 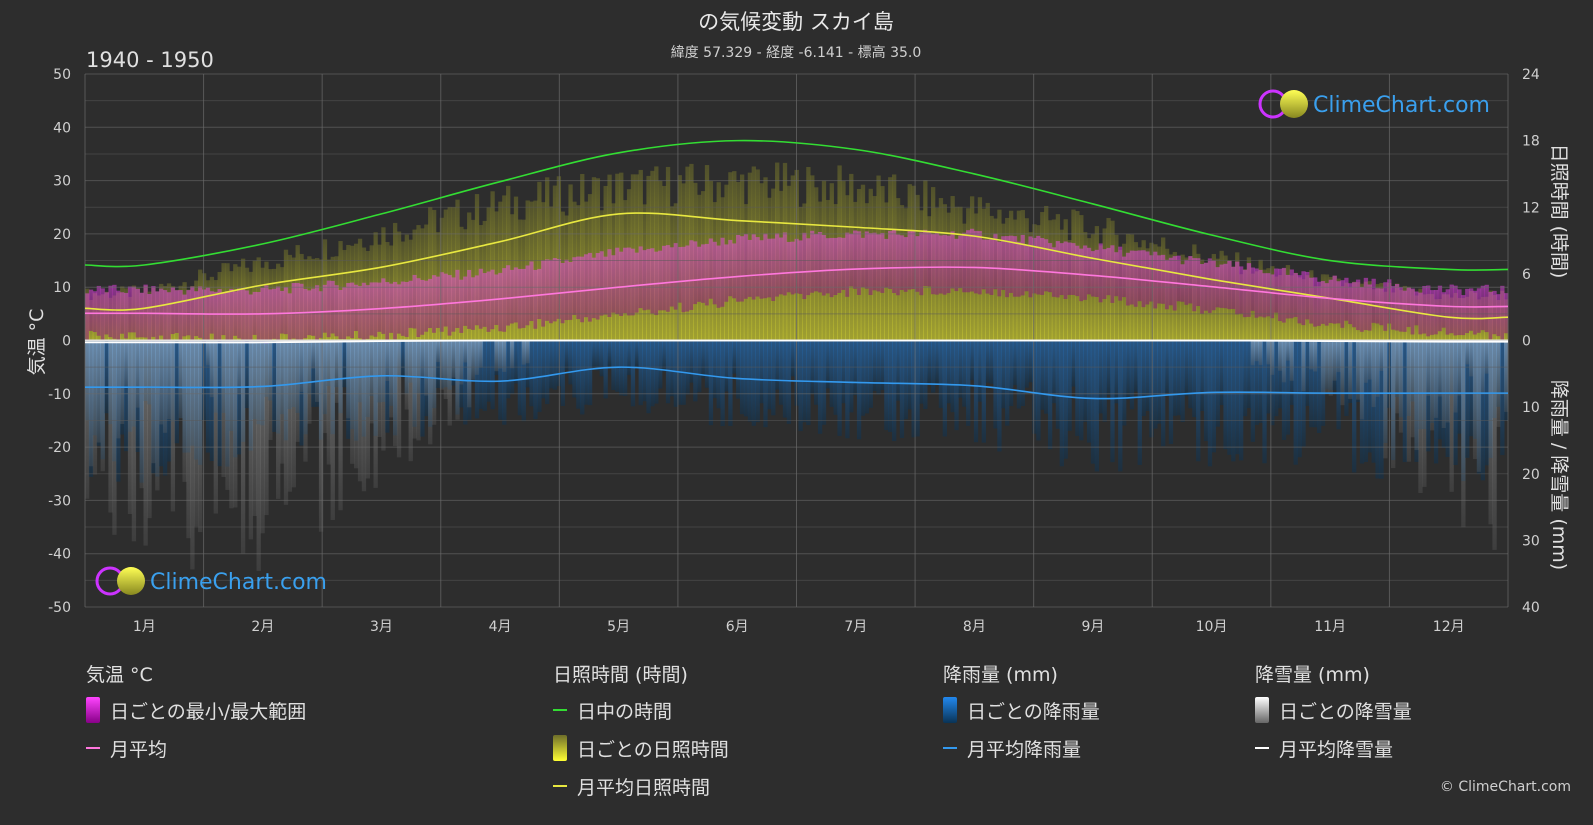 What do you see at coordinates (1021, 710) in the screenshot?
I see `legend-item: 日ごとの降雨量` at bounding box center [1021, 710].